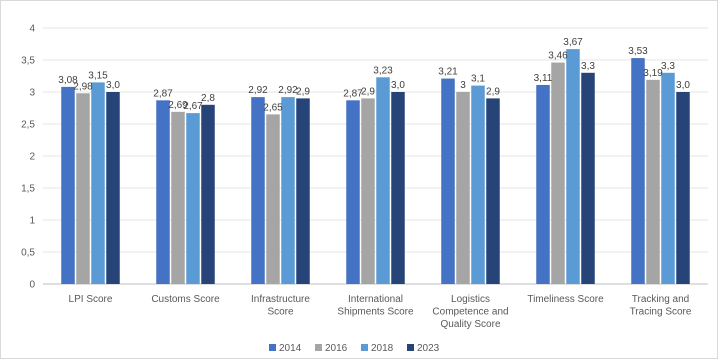 The height and width of the screenshot is (359, 718). Describe the element at coordinates (32, 221) in the screenshot. I see `y-tick-label: 1` at that location.